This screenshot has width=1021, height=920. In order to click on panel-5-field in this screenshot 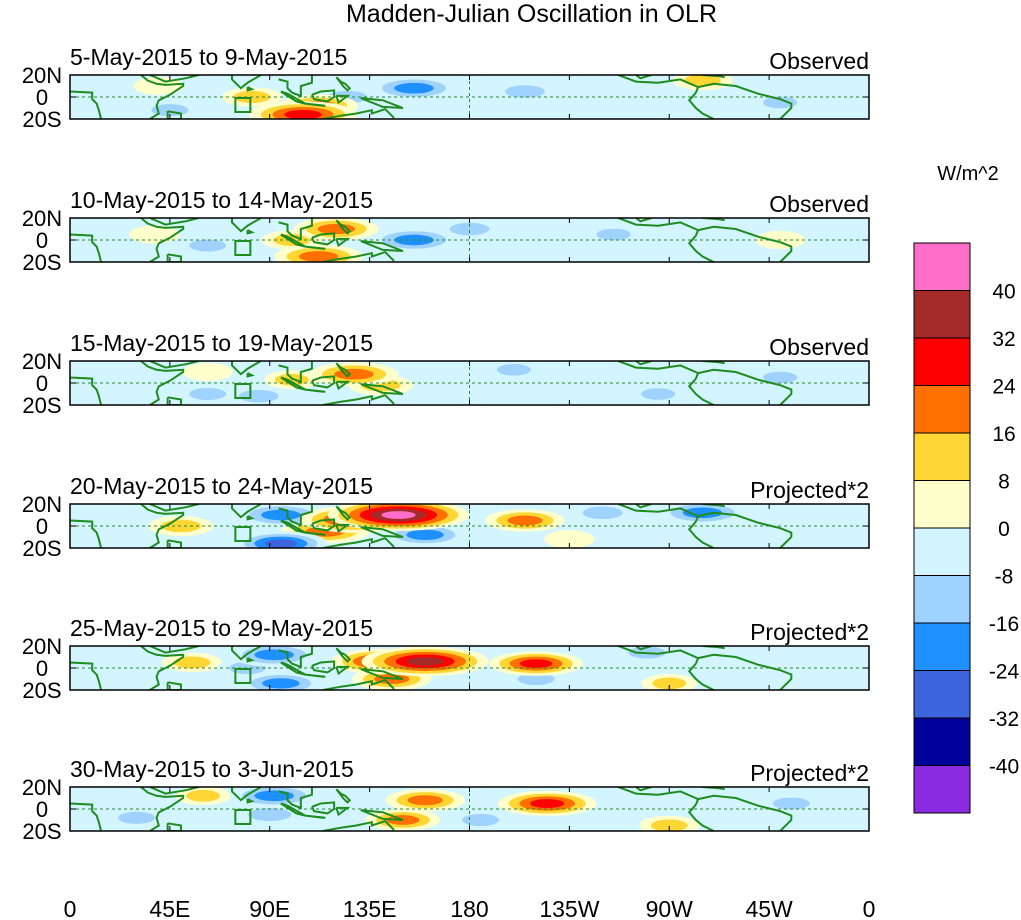, I will do `click(469, 668)`.